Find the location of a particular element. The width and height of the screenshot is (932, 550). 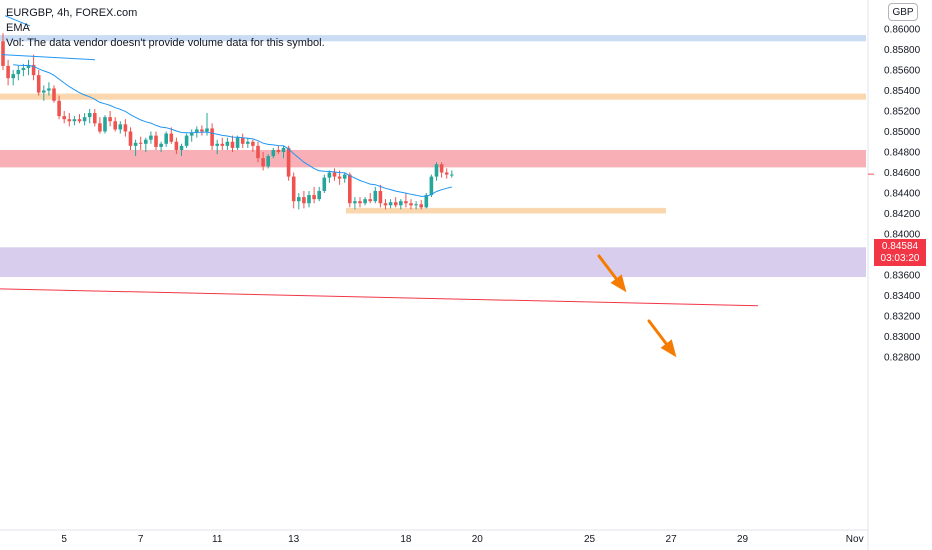

symbol-title: EURGBP, 4h, FOREX.com is located at coordinates (72, 13).